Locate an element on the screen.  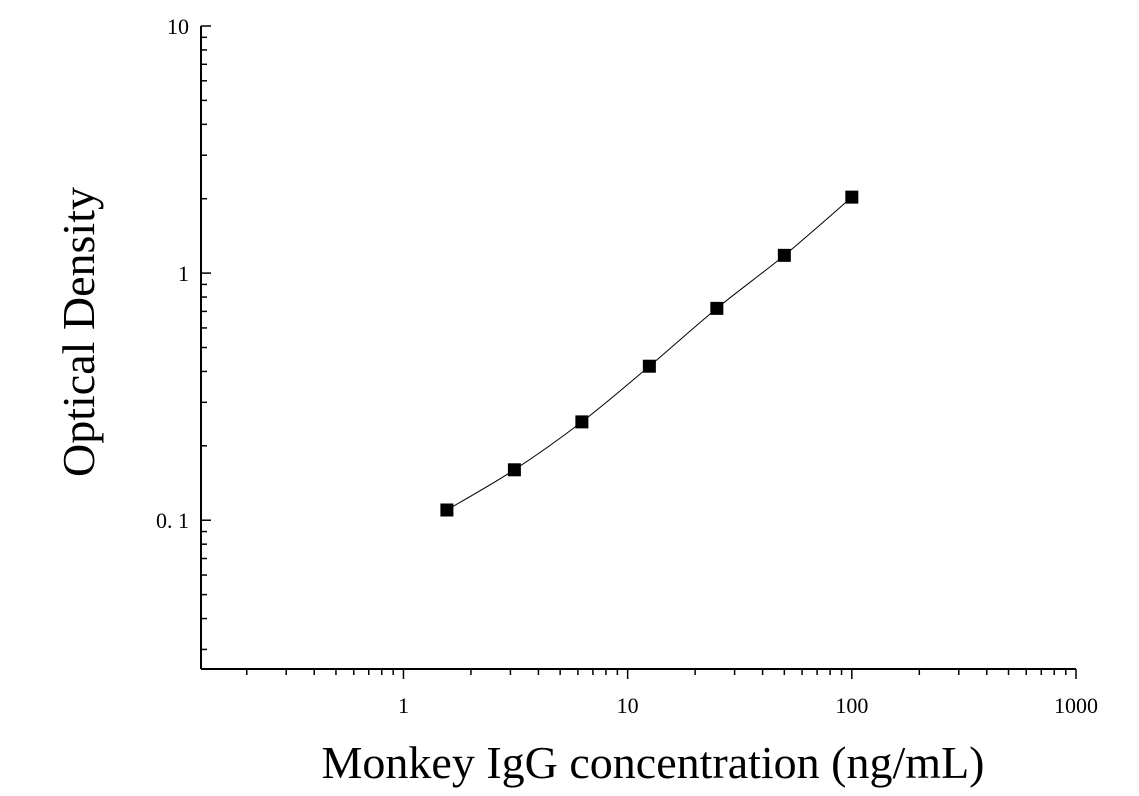
x-tick-label: 10 is located at coordinates (628, 705).